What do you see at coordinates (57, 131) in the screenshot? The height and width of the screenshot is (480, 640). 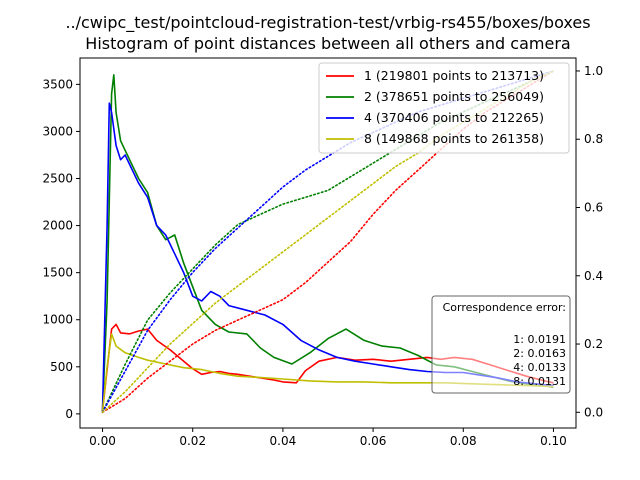 I see `y-left-tick-label-3000: 3000` at bounding box center [57, 131].